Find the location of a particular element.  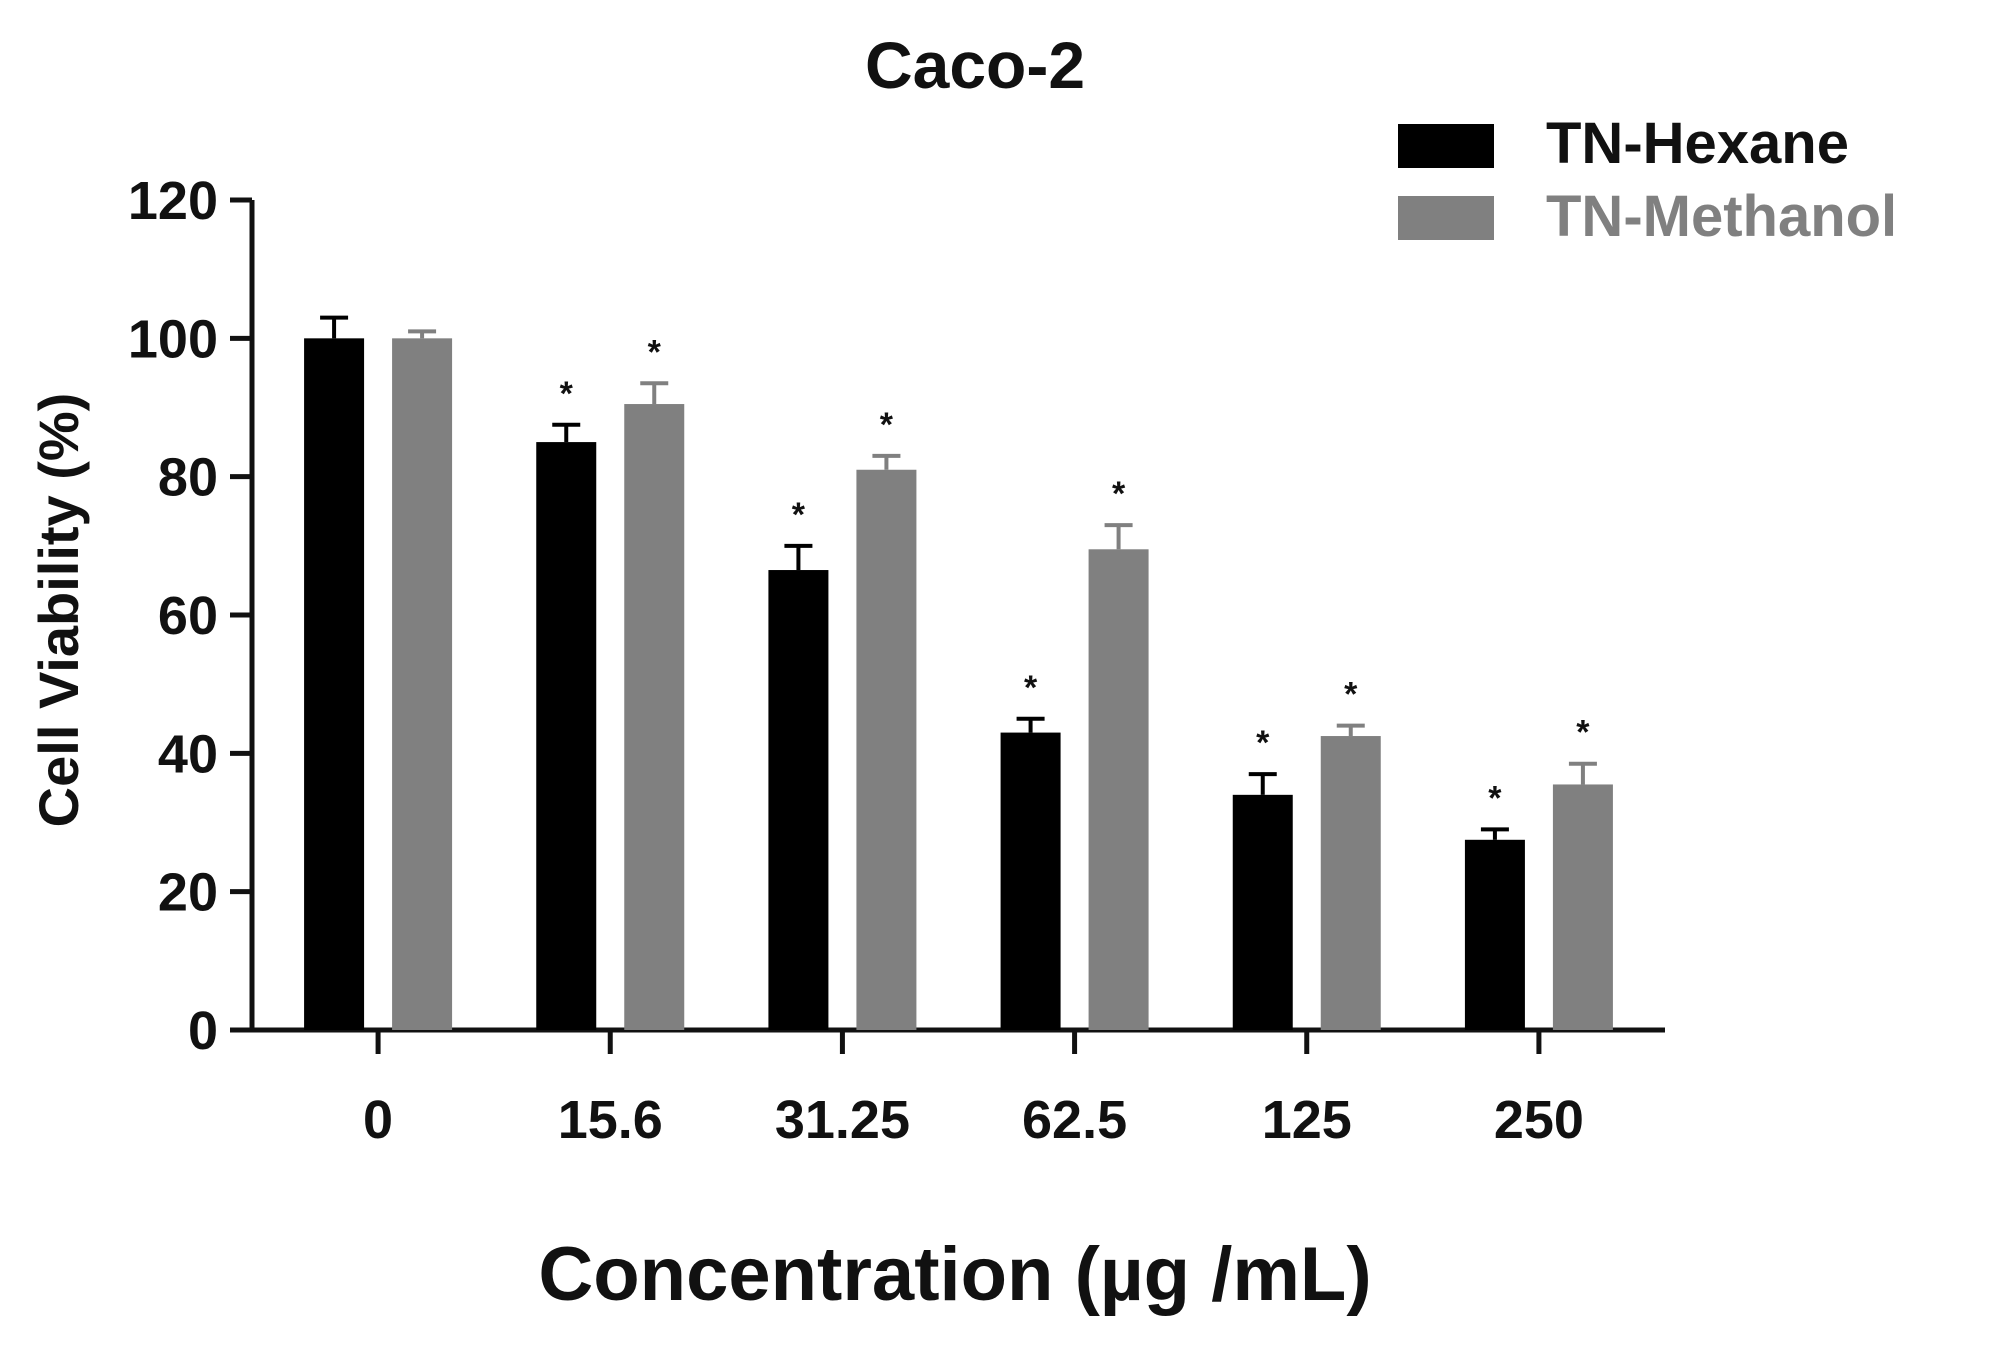

chart-title: Caco-2 is located at coordinates (975, 65).